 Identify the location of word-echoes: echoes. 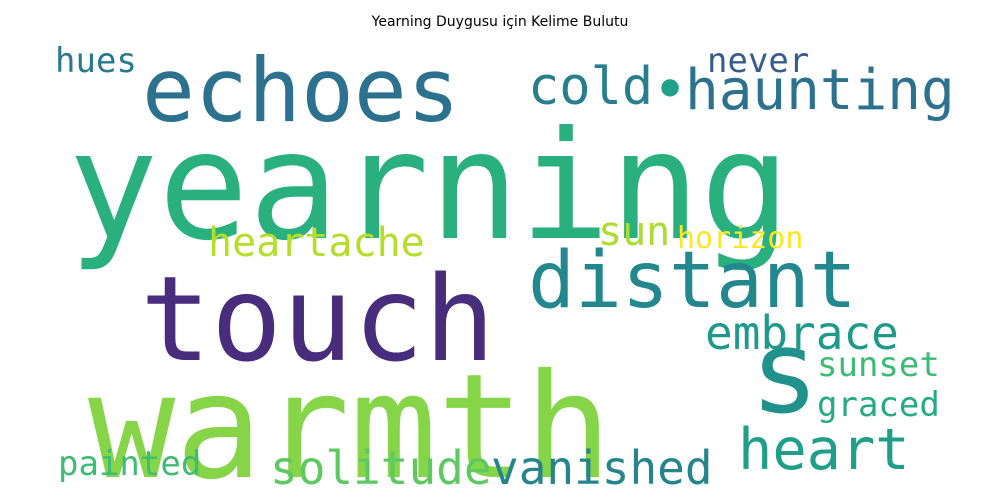
(301, 90).